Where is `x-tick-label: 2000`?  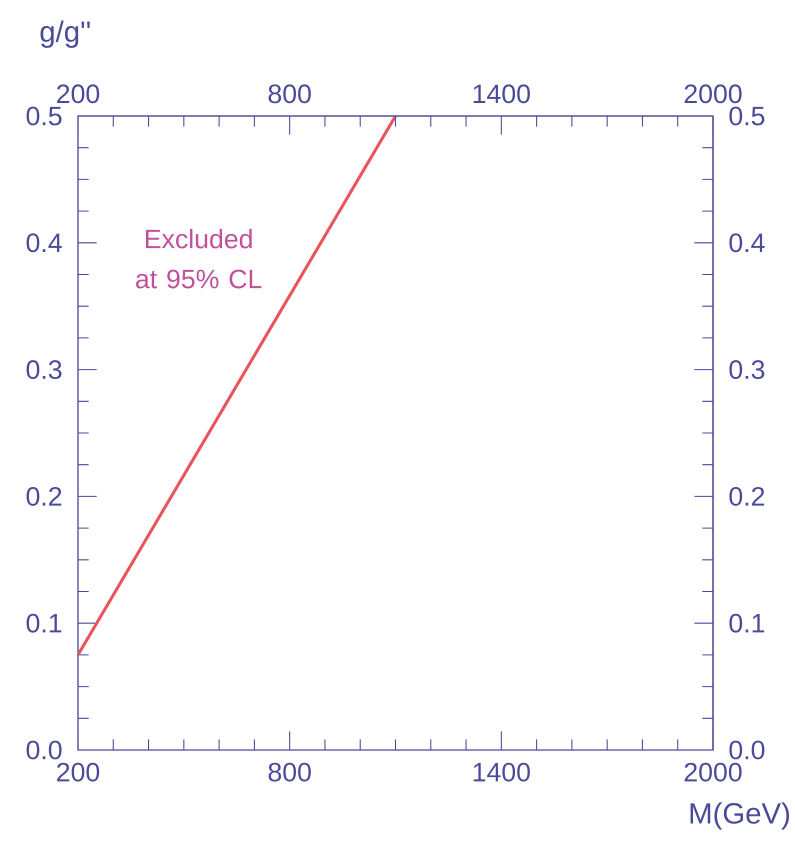
x-tick-label: 2000 is located at coordinates (713, 772).